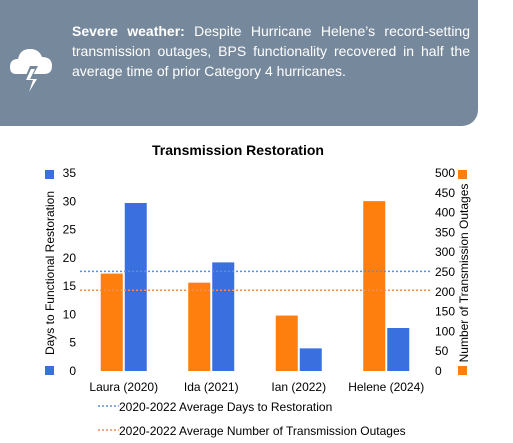 The width and height of the screenshot is (513, 443). What do you see at coordinates (49, 174) in the screenshot?
I see `left-axis-color-marker-top` at bounding box center [49, 174].